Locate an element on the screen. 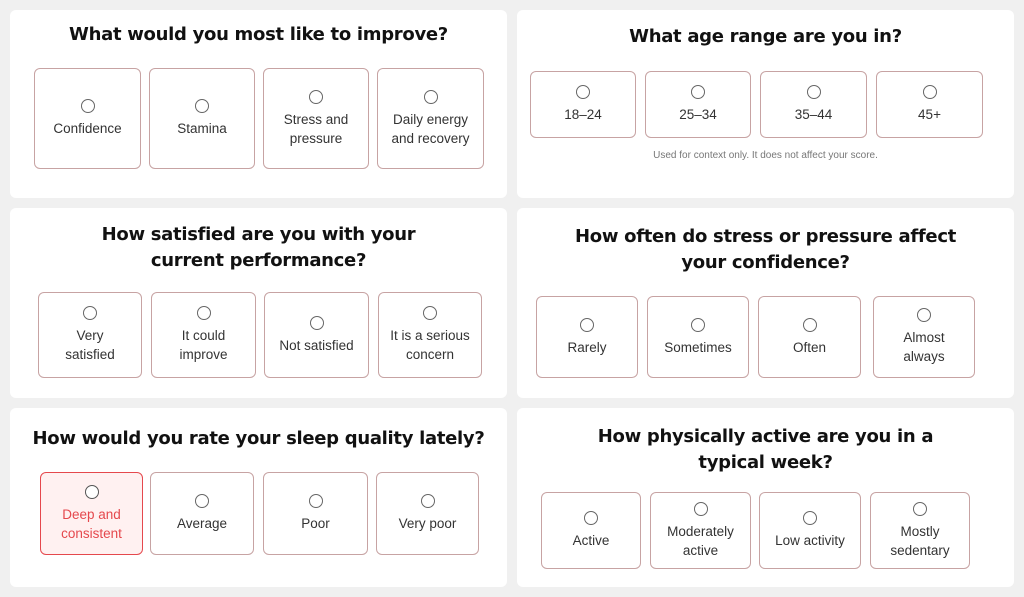 The height and width of the screenshot is (597, 1024). option-label: 18–24 is located at coordinates (583, 114).